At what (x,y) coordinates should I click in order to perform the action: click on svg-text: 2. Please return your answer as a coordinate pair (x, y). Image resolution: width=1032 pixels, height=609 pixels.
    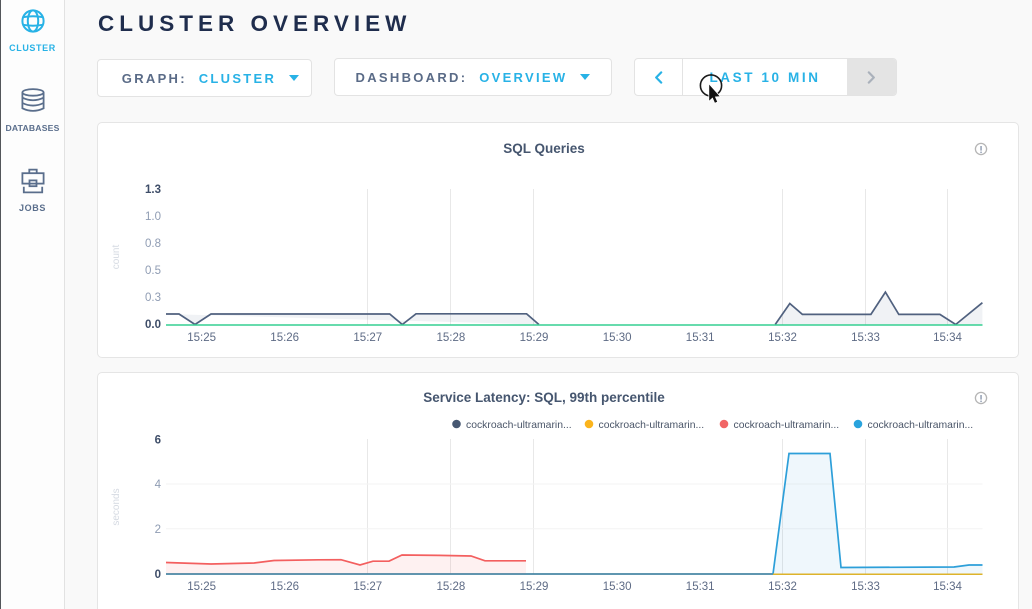
    Looking at the image, I should click on (158, 530).